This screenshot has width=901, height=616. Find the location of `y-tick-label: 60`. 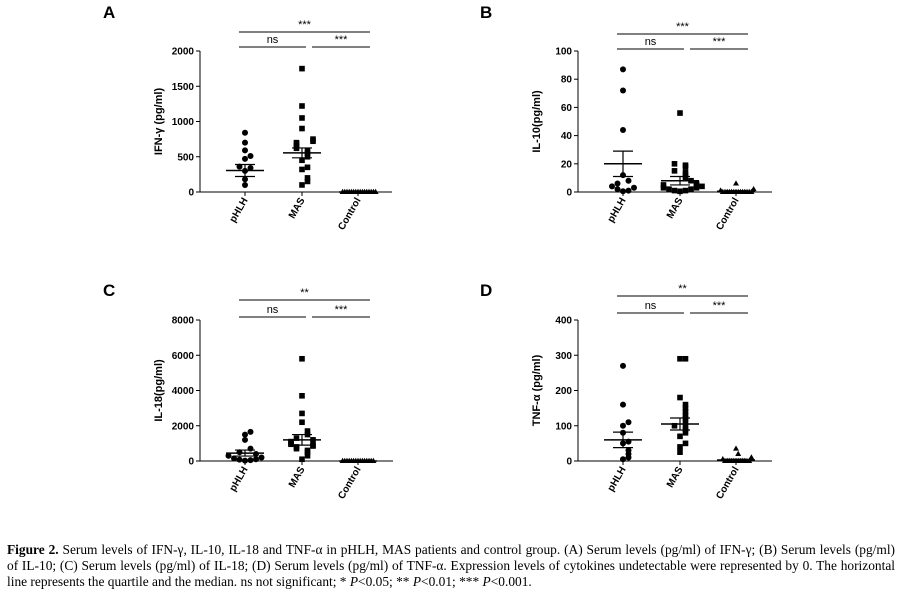

y-tick-label: 60 is located at coordinates (567, 108).